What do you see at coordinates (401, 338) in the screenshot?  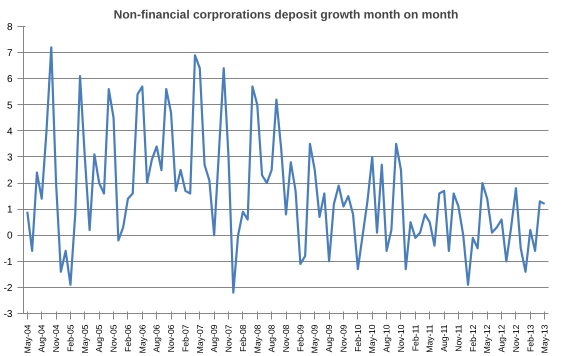 I see `x-tick-label: Nov-10` at bounding box center [401, 338].